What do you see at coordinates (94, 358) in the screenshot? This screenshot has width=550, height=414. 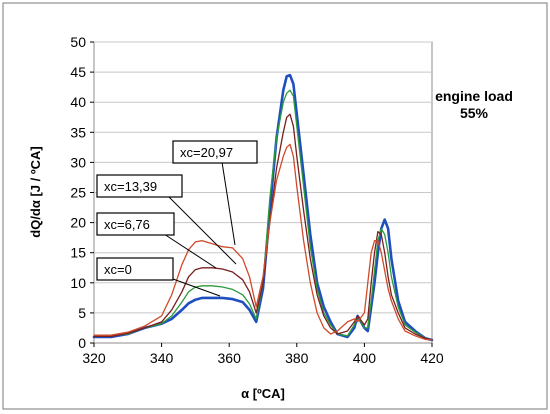 I see `x-tick-label: 320` at bounding box center [94, 358].